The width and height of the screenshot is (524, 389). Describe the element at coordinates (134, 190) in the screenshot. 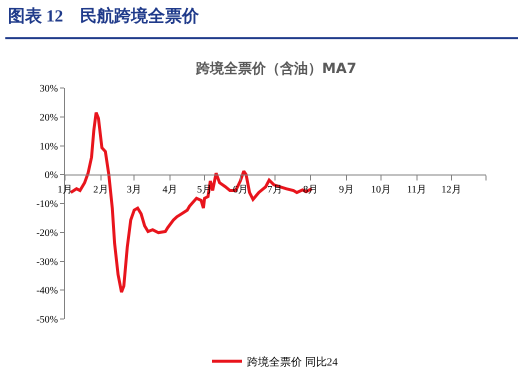

I see `x-tick-label: 3月` at that location.